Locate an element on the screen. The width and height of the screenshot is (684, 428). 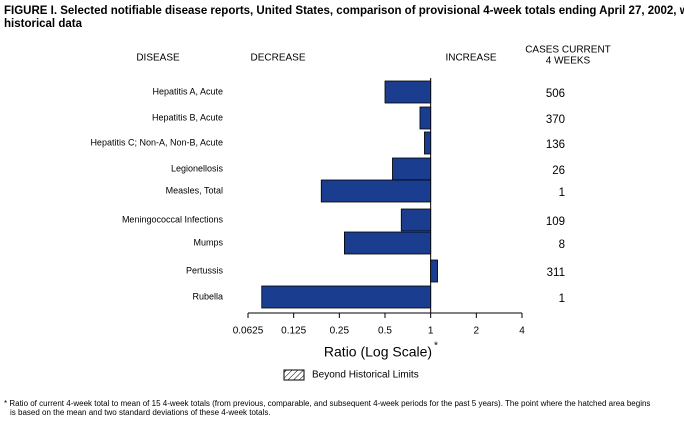
chart-title: historical data is located at coordinates (43, 24).